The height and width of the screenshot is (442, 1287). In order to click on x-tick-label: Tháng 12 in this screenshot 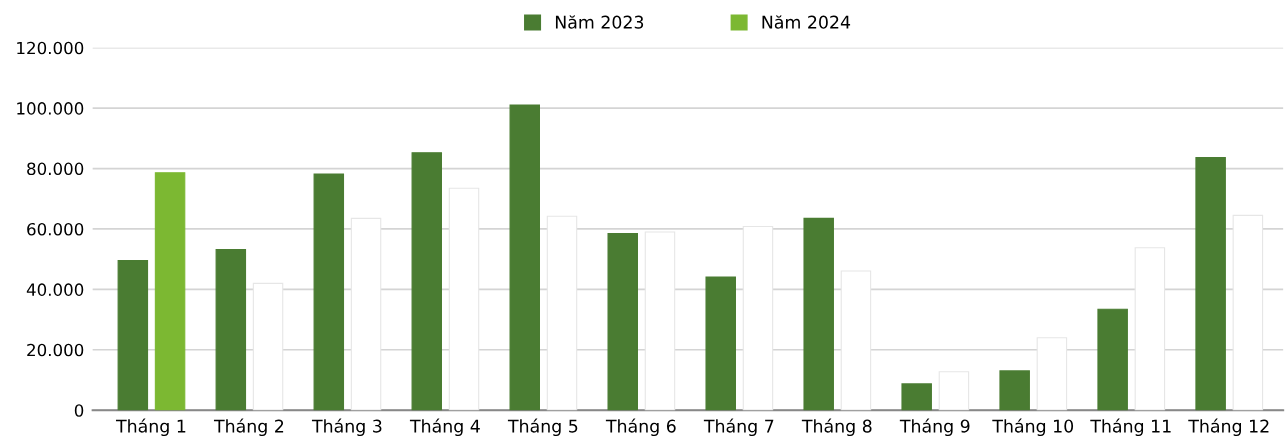, I will do `click(1228, 427)`.